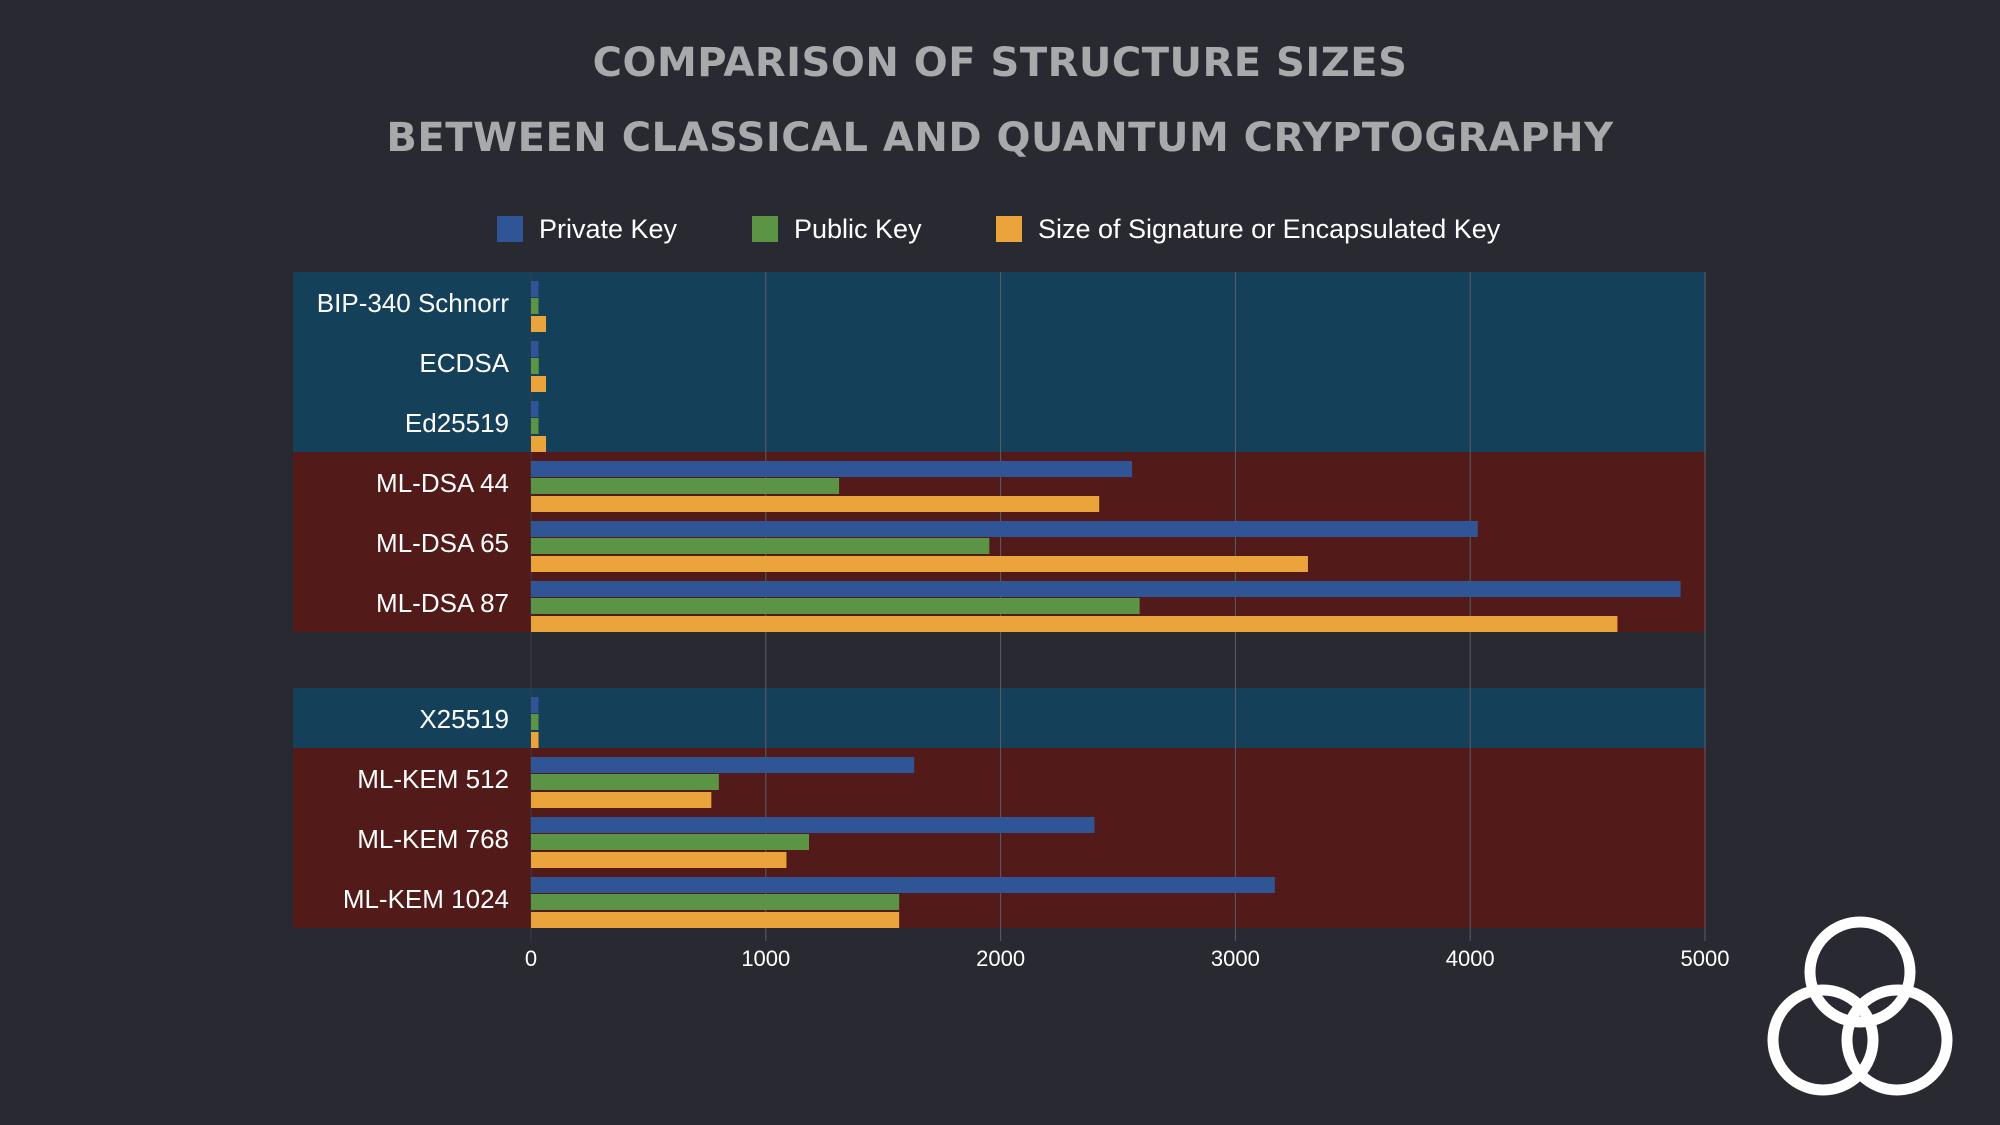 The width and height of the screenshot is (2000, 1125). Describe the element at coordinates (464, 719) in the screenshot. I see `category-label-x25519: X25519` at that location.